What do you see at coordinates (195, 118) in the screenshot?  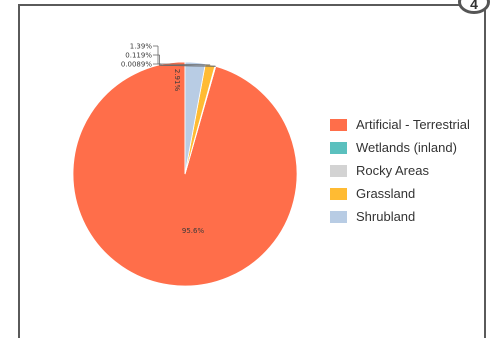 I see `pie-slice-shrubland` at bounding box center [195, 118].